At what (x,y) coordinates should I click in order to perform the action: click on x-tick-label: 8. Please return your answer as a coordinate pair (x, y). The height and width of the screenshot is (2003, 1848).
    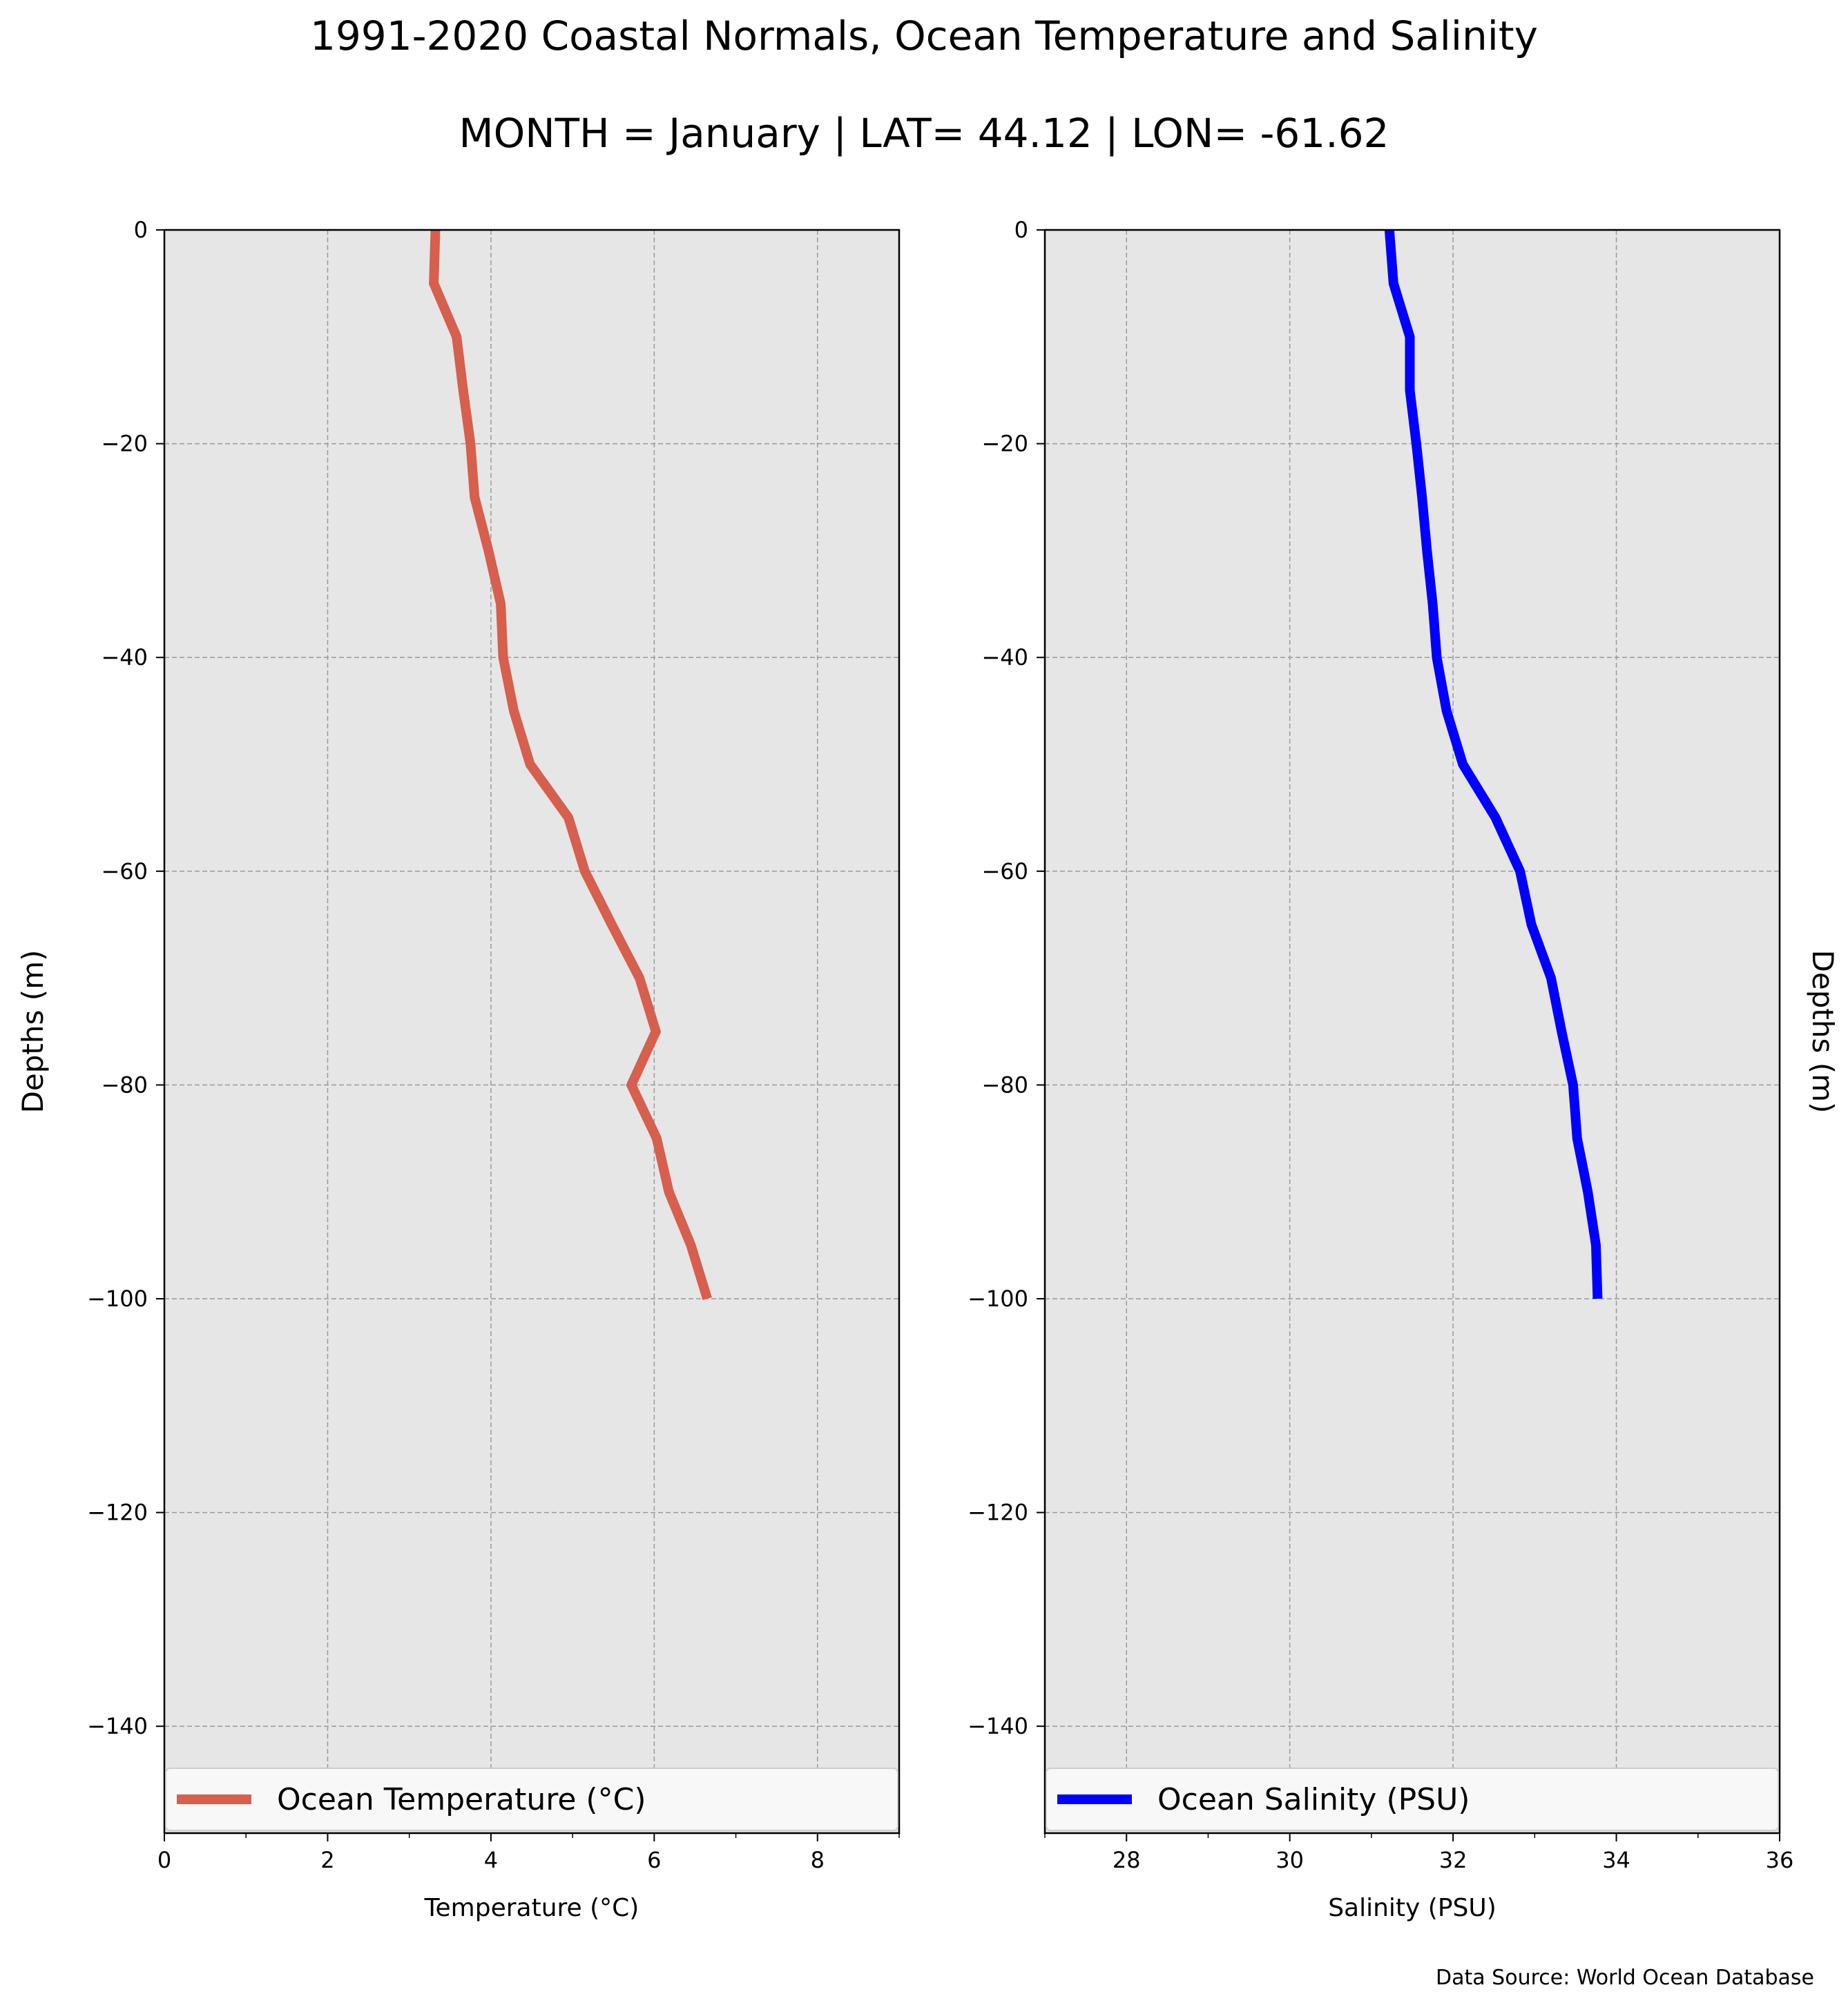
    Looking at the image, I should click on (818, 1860).